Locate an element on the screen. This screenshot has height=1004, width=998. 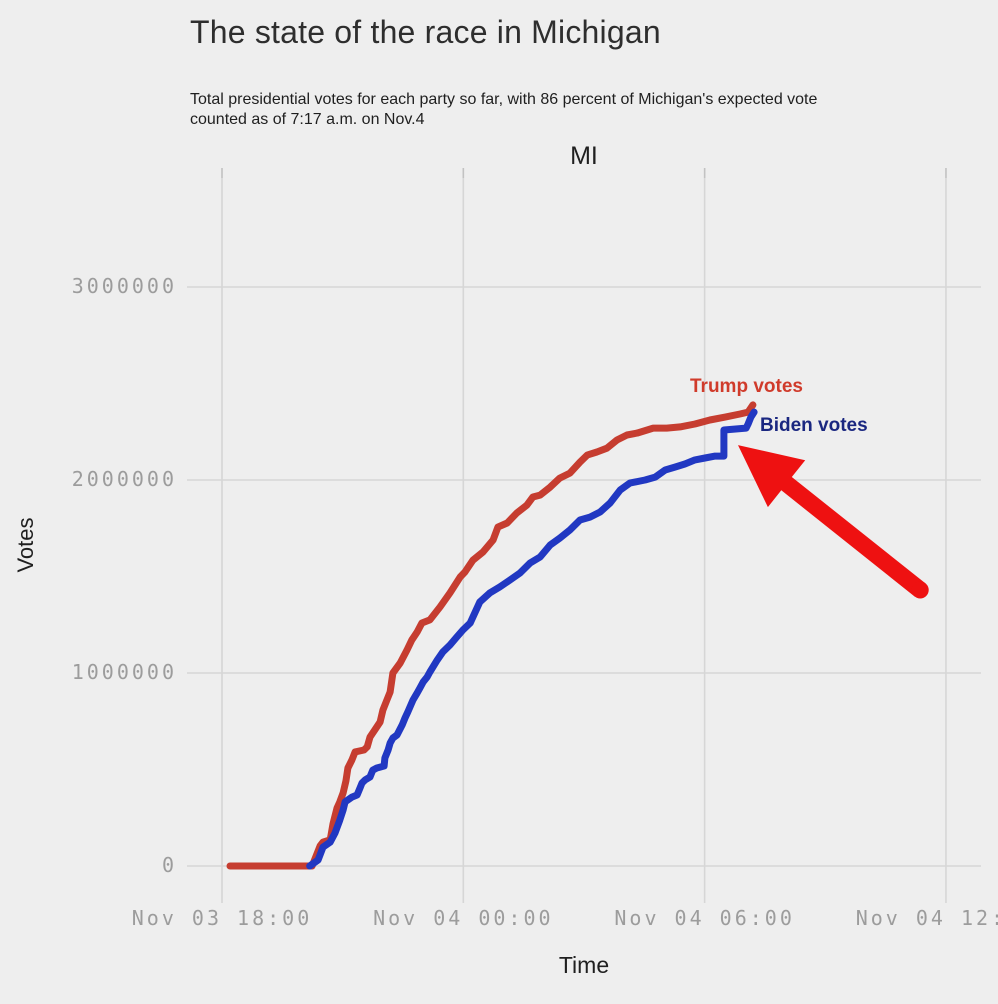
x-tick-label: Nov 04 12:00 is located at coordinates (926, 918).